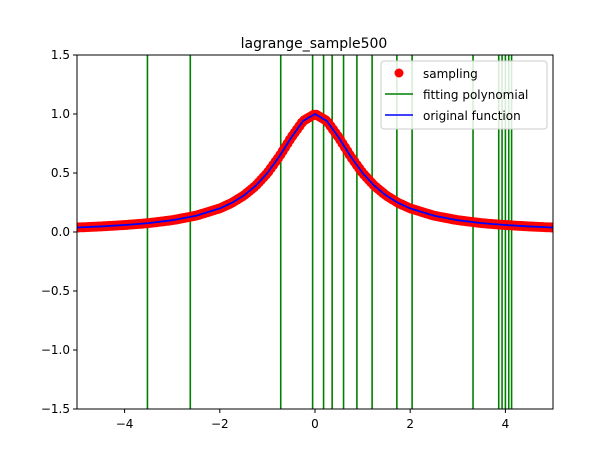  What do you see at coordinates (314, 44) in the screenshot?
I see `chart-title: lagrange_sample500` at bounding box center [314, 44].